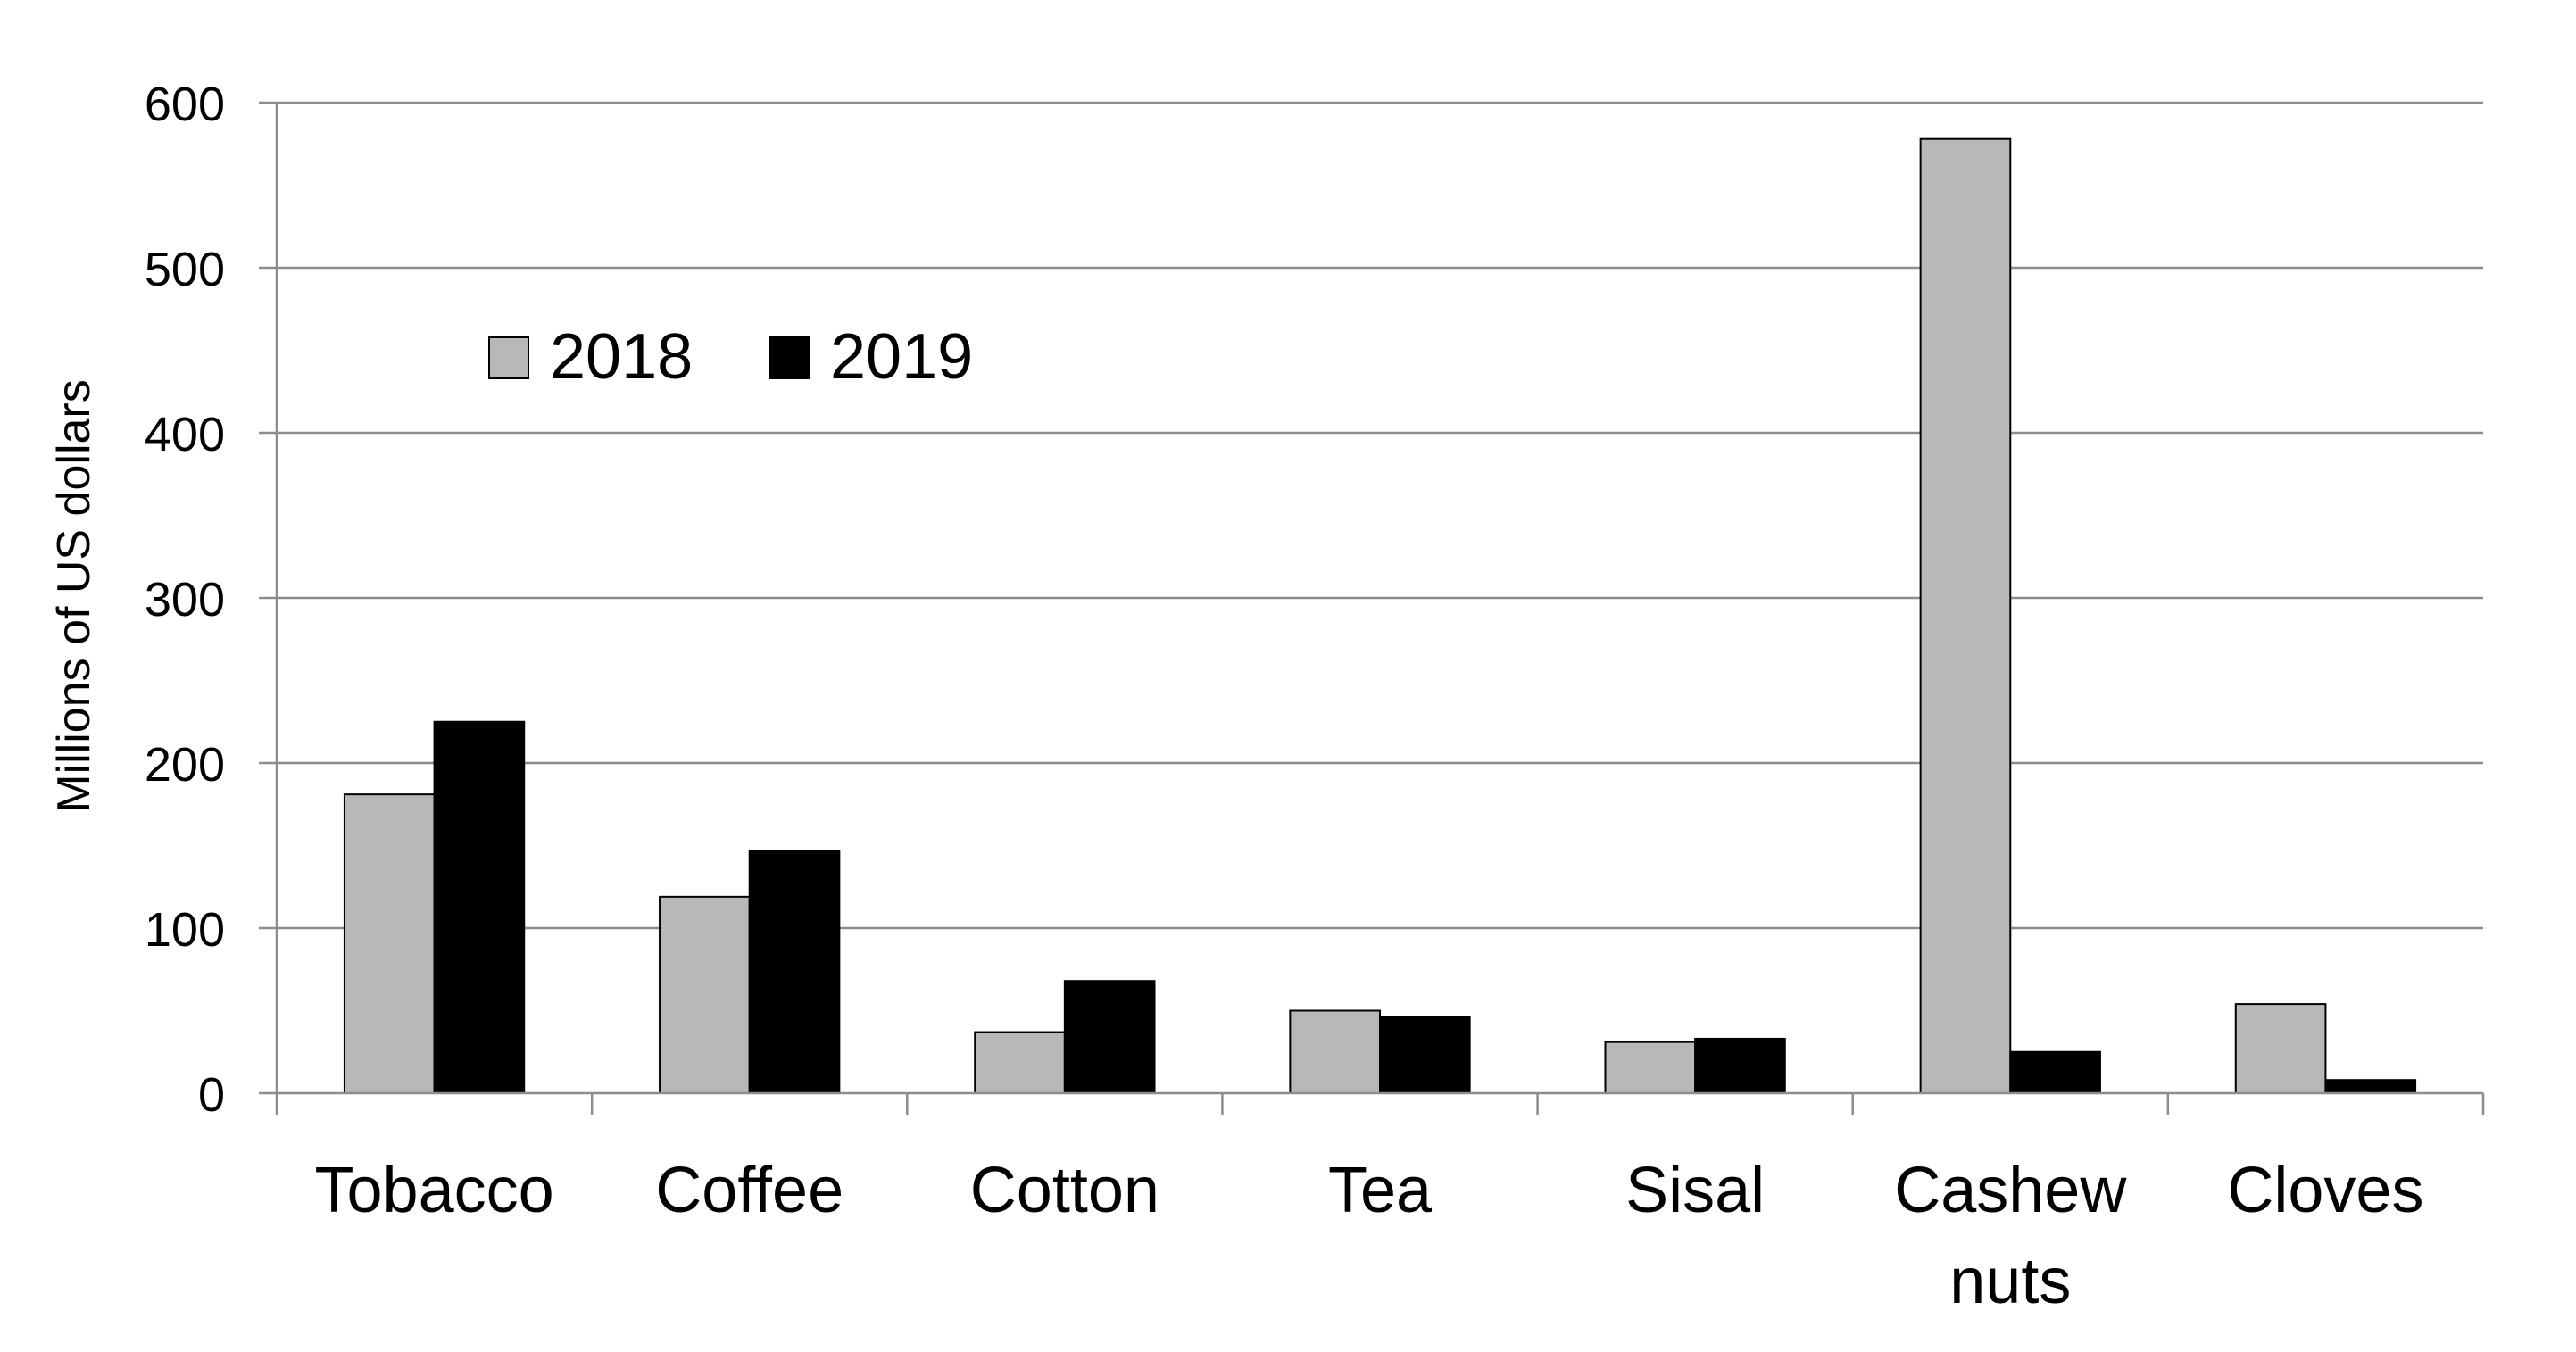  I want to click on bar-2019-coffee, so click(795, 972).